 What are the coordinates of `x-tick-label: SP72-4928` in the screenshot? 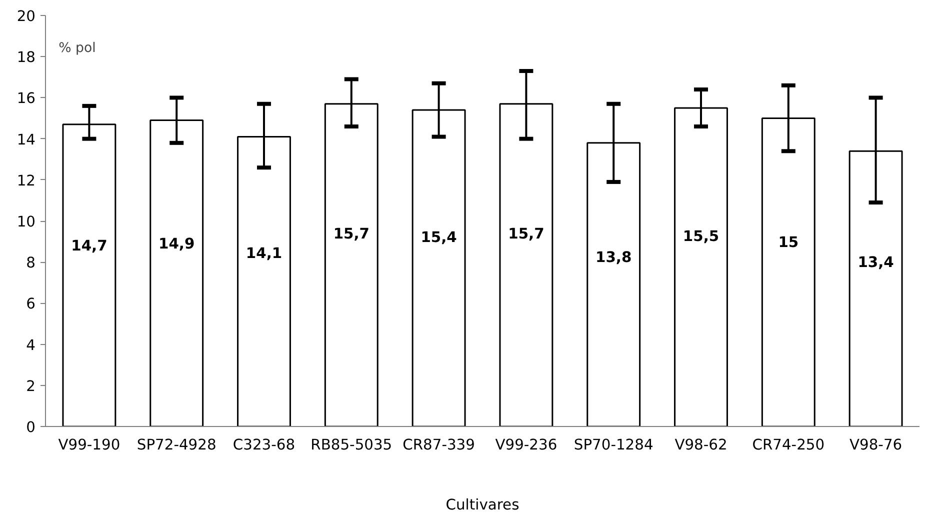 It's located at (176, 445).